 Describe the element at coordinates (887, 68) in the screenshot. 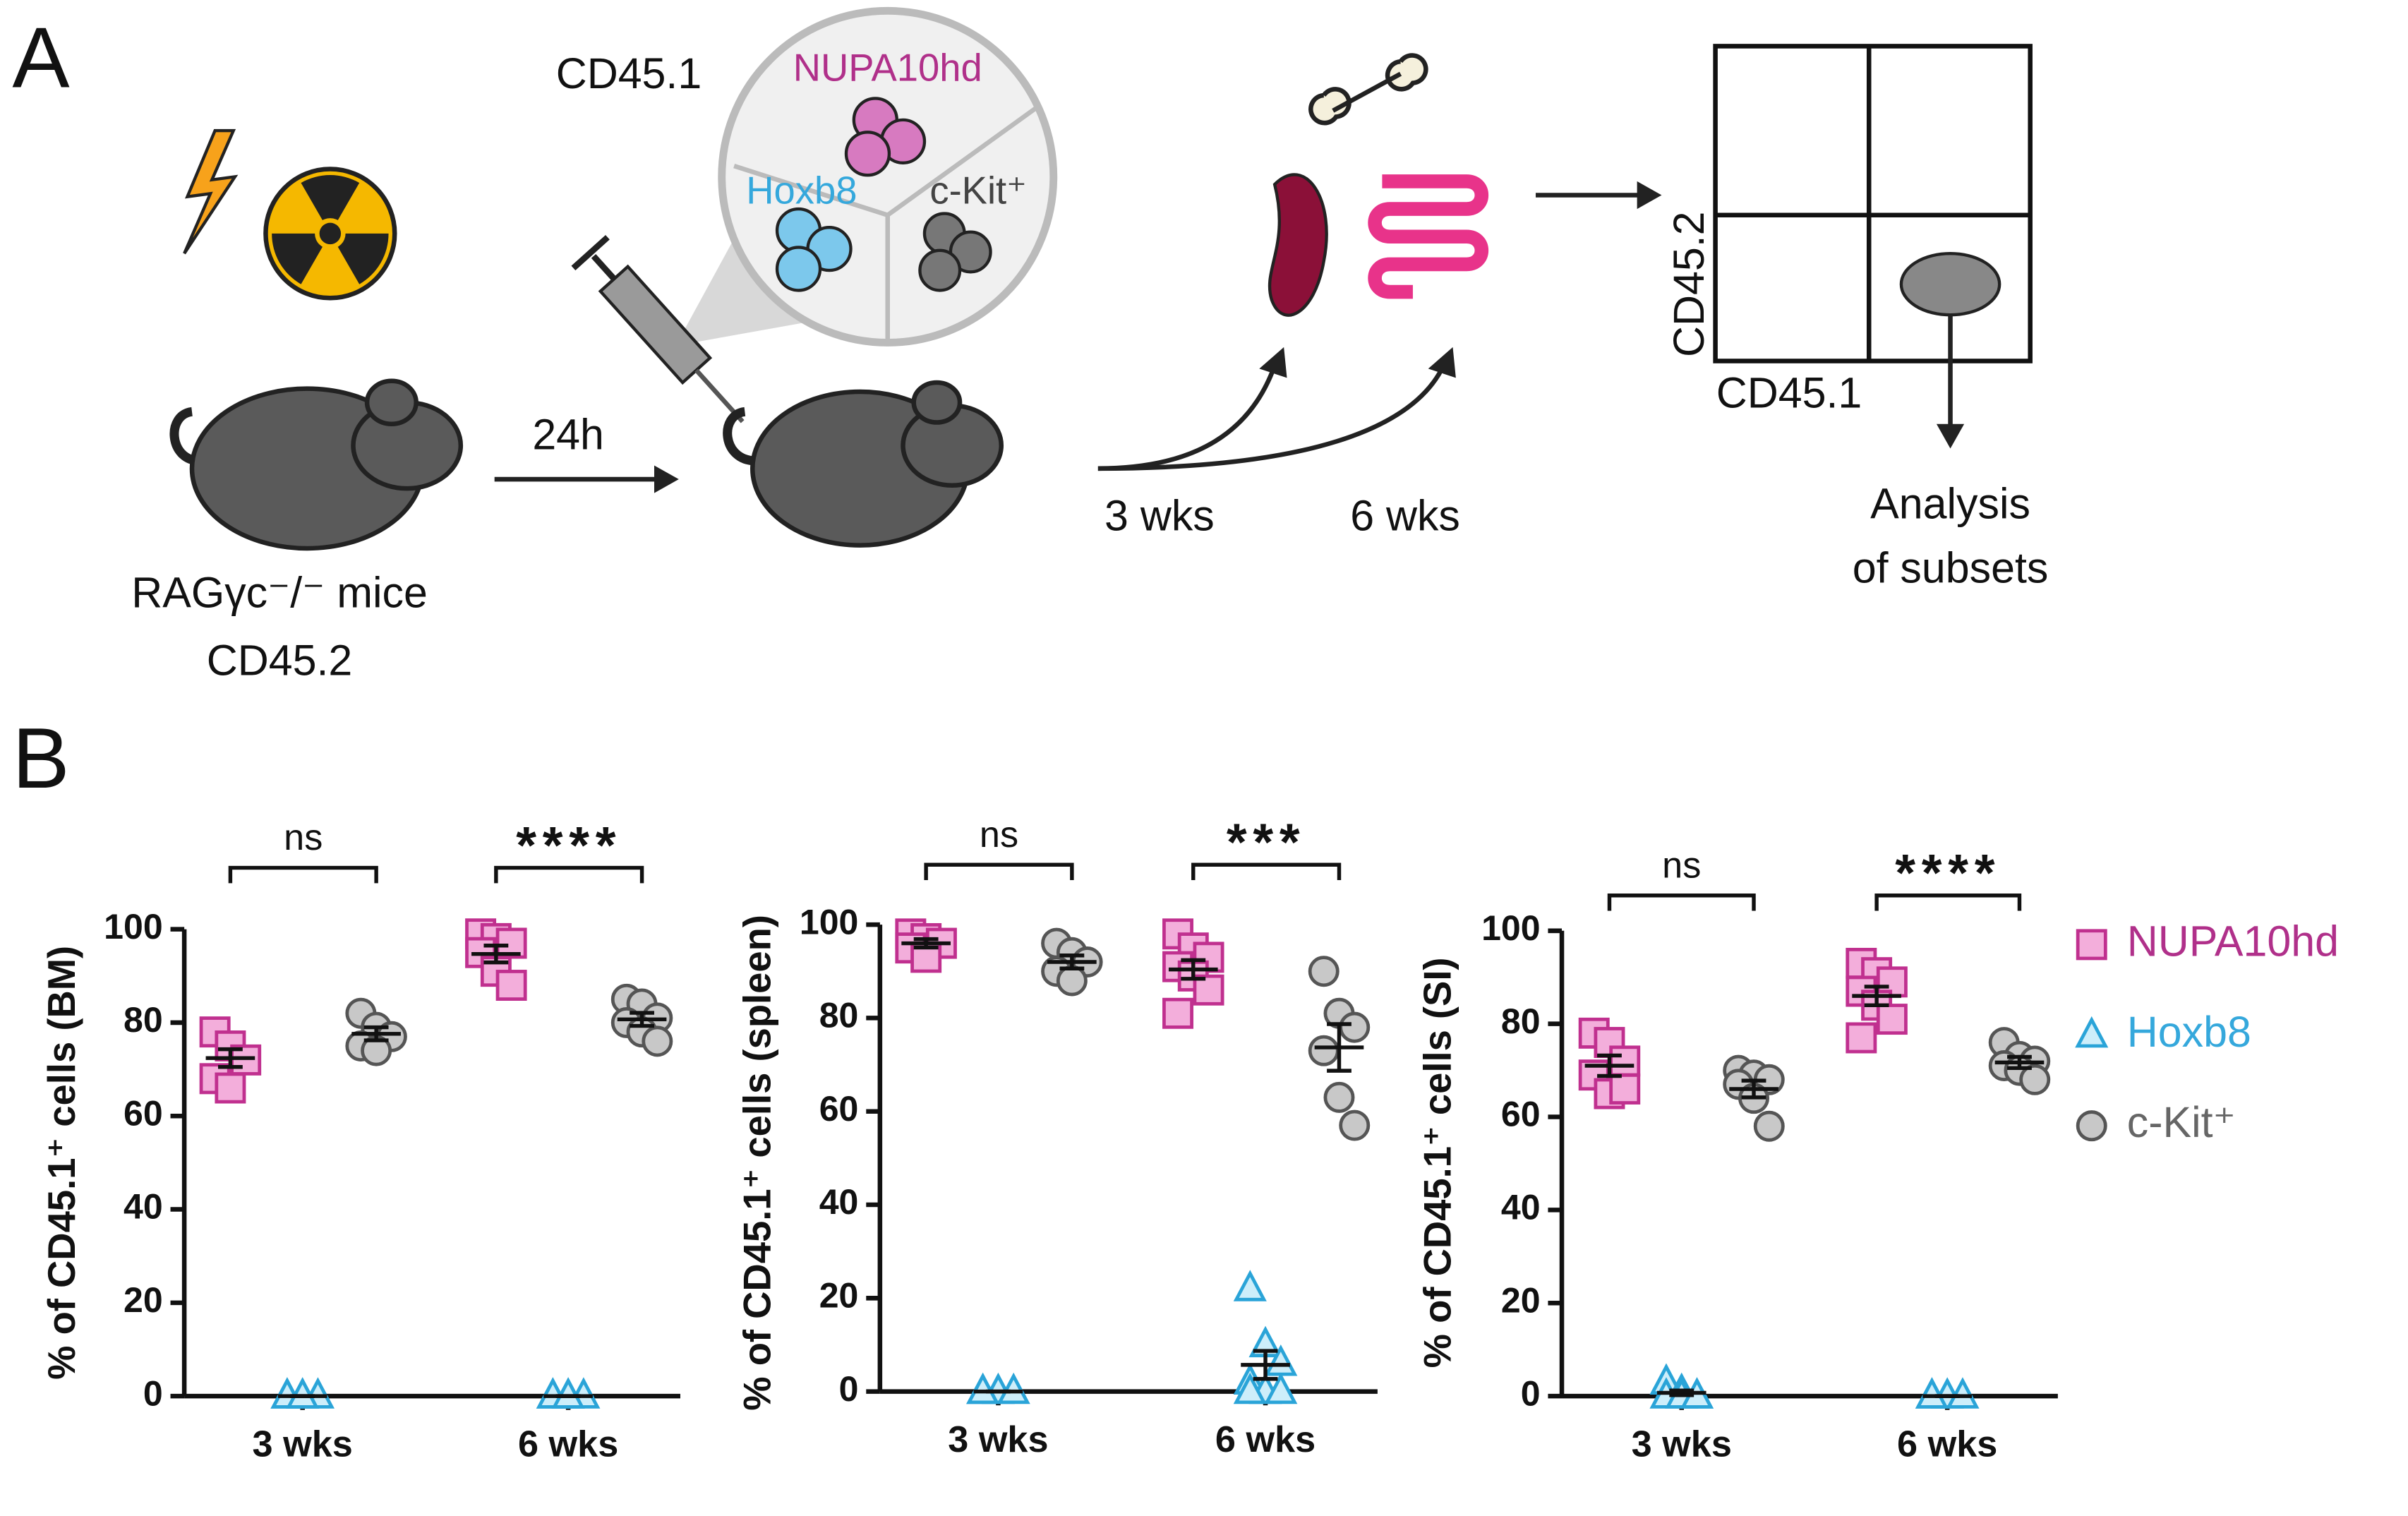

I see `population-label: NUPA10hd` at that location.